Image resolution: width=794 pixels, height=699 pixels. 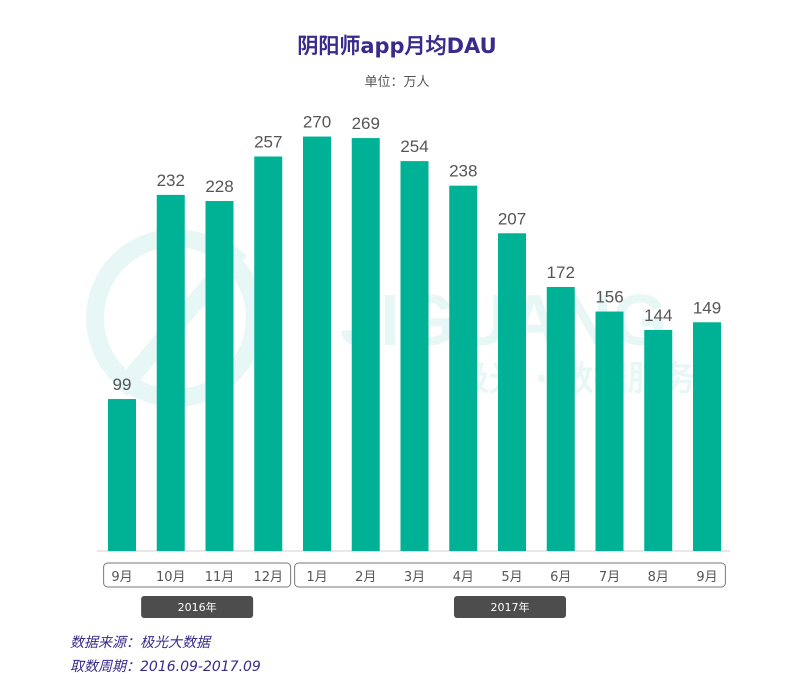 What do you see at coordinates (165, 667) in the screenshot?
I see `period-note: 取数周期：2016.09-2017.09` at bounding box center [165, 667].